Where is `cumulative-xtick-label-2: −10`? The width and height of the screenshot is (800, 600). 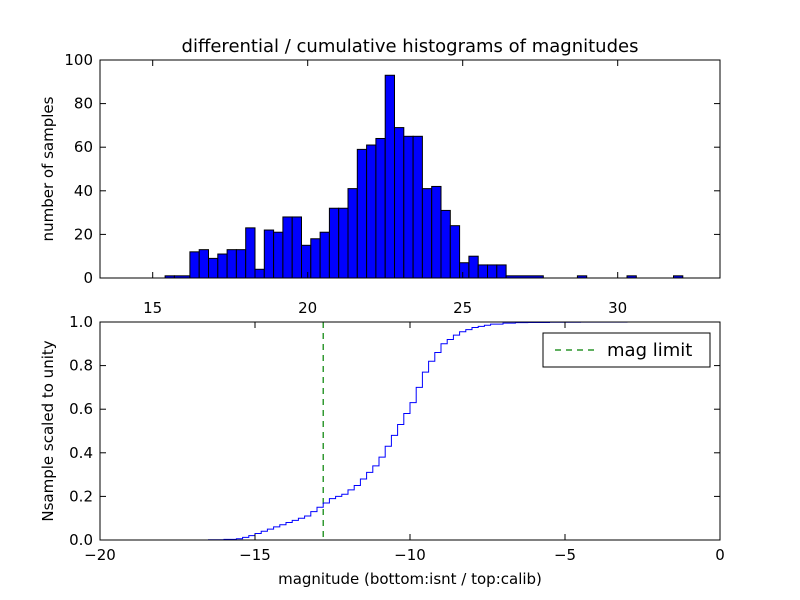 cumulative-xtick-label-2: −10 is located at coordinates (410, 555).